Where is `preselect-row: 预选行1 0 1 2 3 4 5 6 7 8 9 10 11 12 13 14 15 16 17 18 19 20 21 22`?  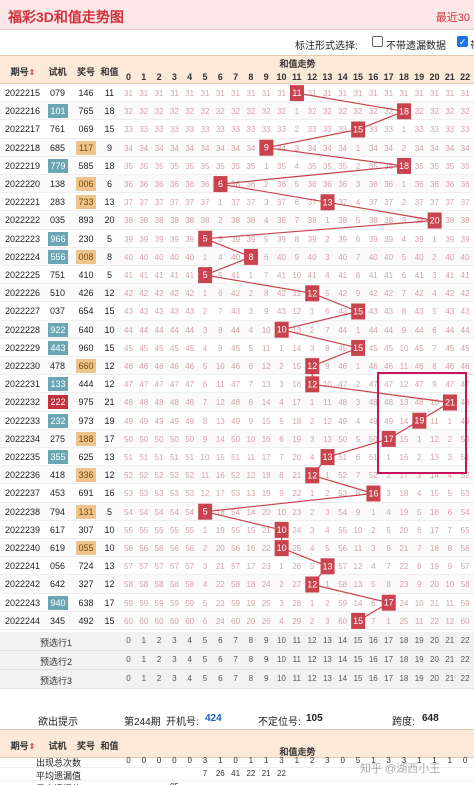 preselect-row: 预选行1 0 1 2 3 4 5 6 7 8 9 10 11 12 13 14 15 16 17 18 19 20 21 22 is located at coordinates (237, 641).